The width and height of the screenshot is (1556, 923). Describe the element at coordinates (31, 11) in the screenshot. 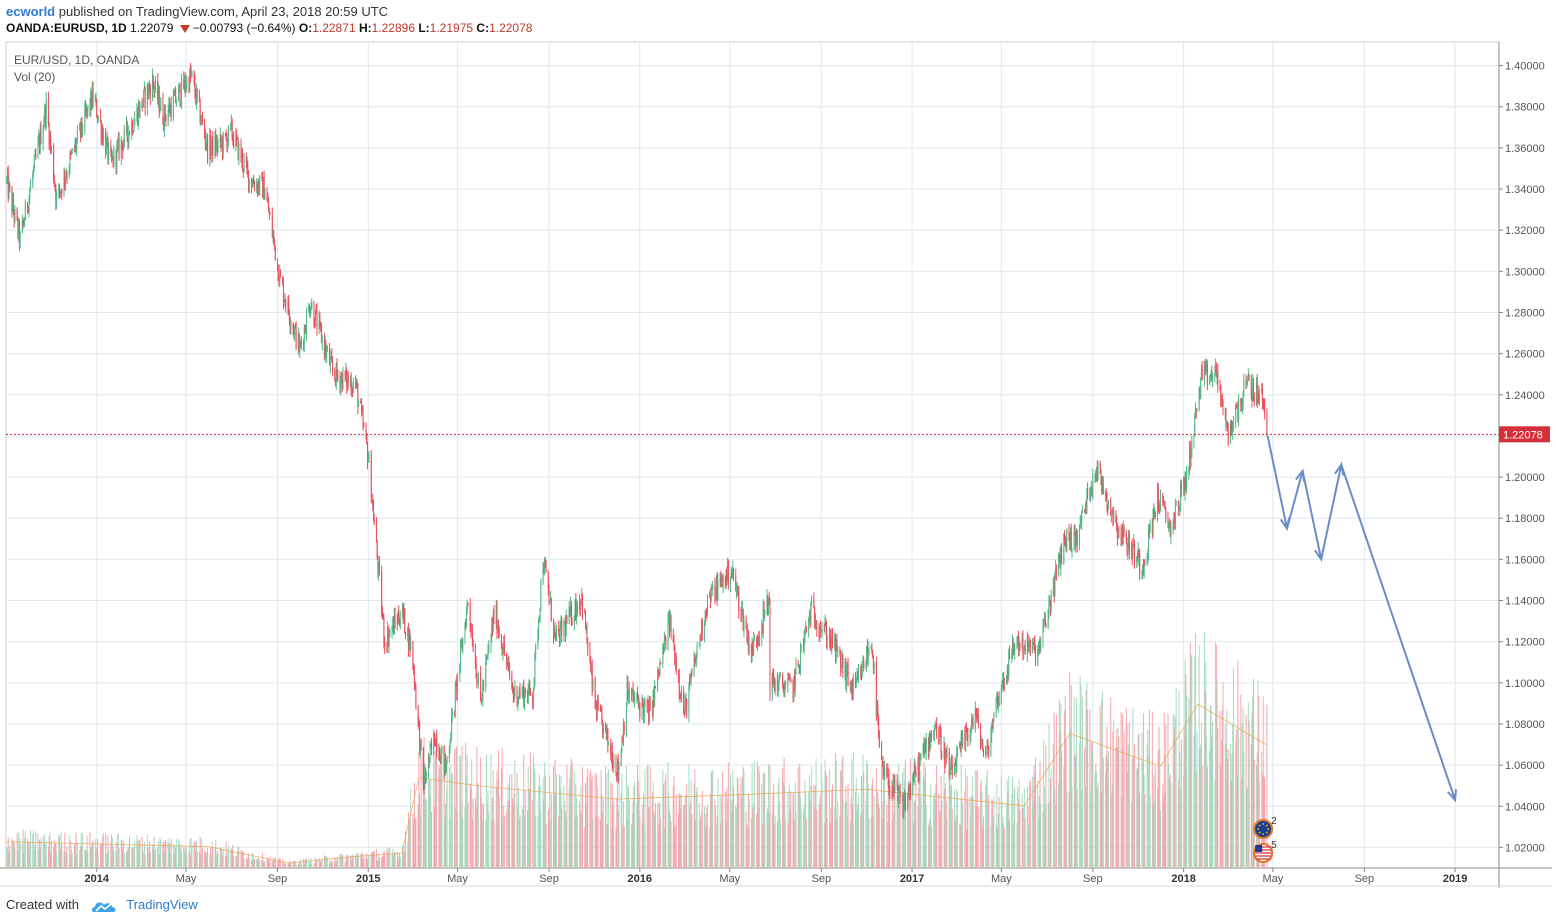

I see `author-name: ecworld` at that location.